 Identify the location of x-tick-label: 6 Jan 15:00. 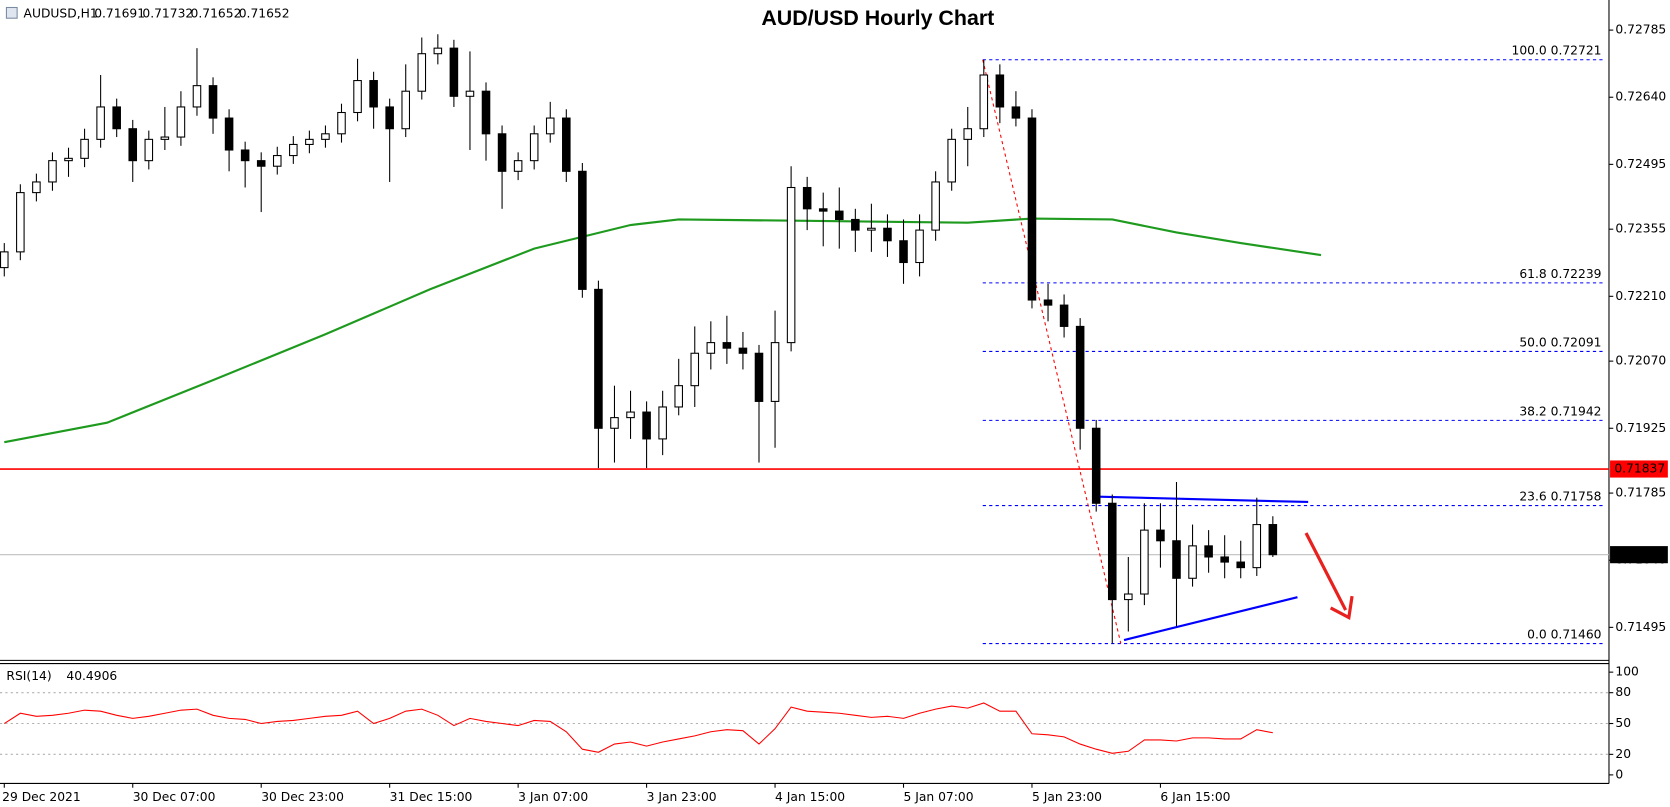
(1195, 797).